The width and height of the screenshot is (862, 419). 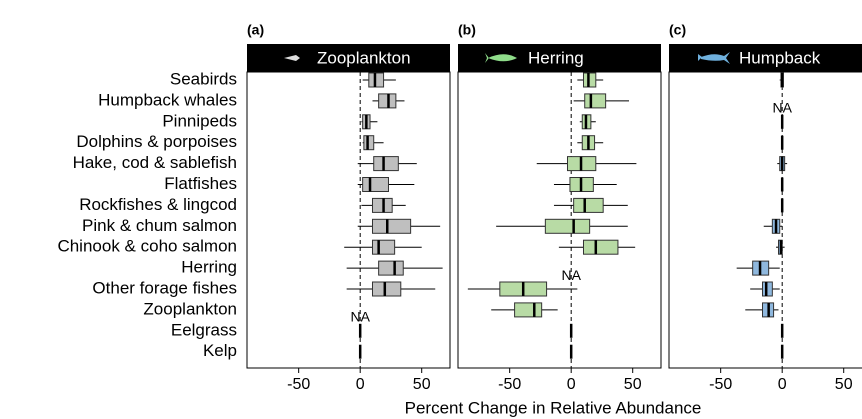 What do you see at coordinates (164, 287) in the screenshot?
I see `category-label: Other forage fishes` at bounding box center [164, 287].